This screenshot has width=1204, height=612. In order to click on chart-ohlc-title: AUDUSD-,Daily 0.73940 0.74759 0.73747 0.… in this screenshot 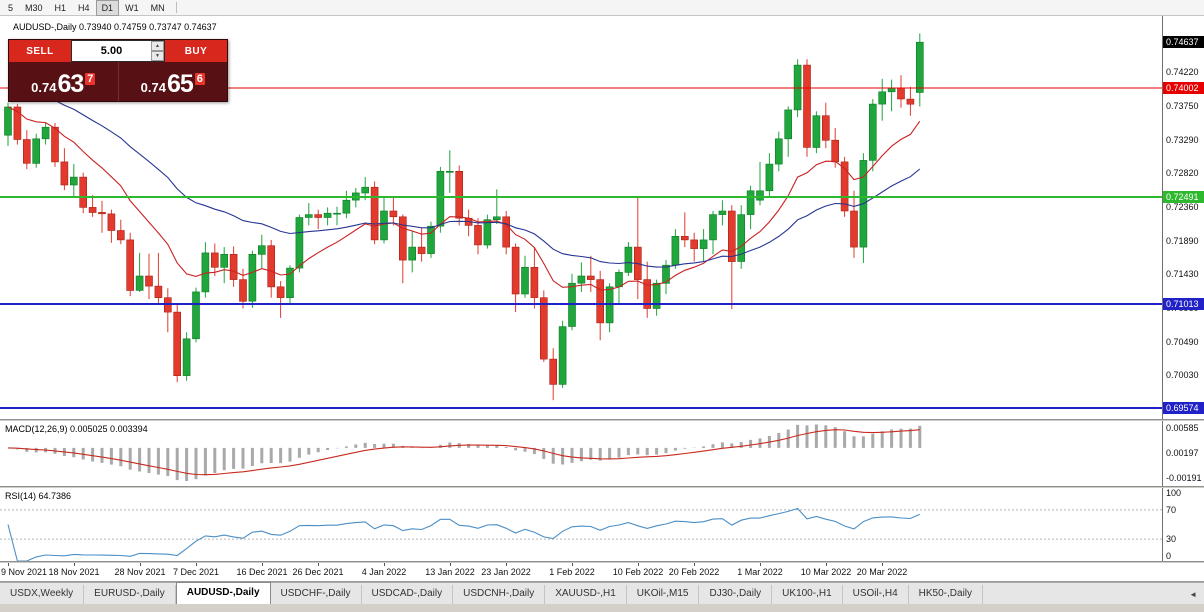, I will do `click(115, 27)`.